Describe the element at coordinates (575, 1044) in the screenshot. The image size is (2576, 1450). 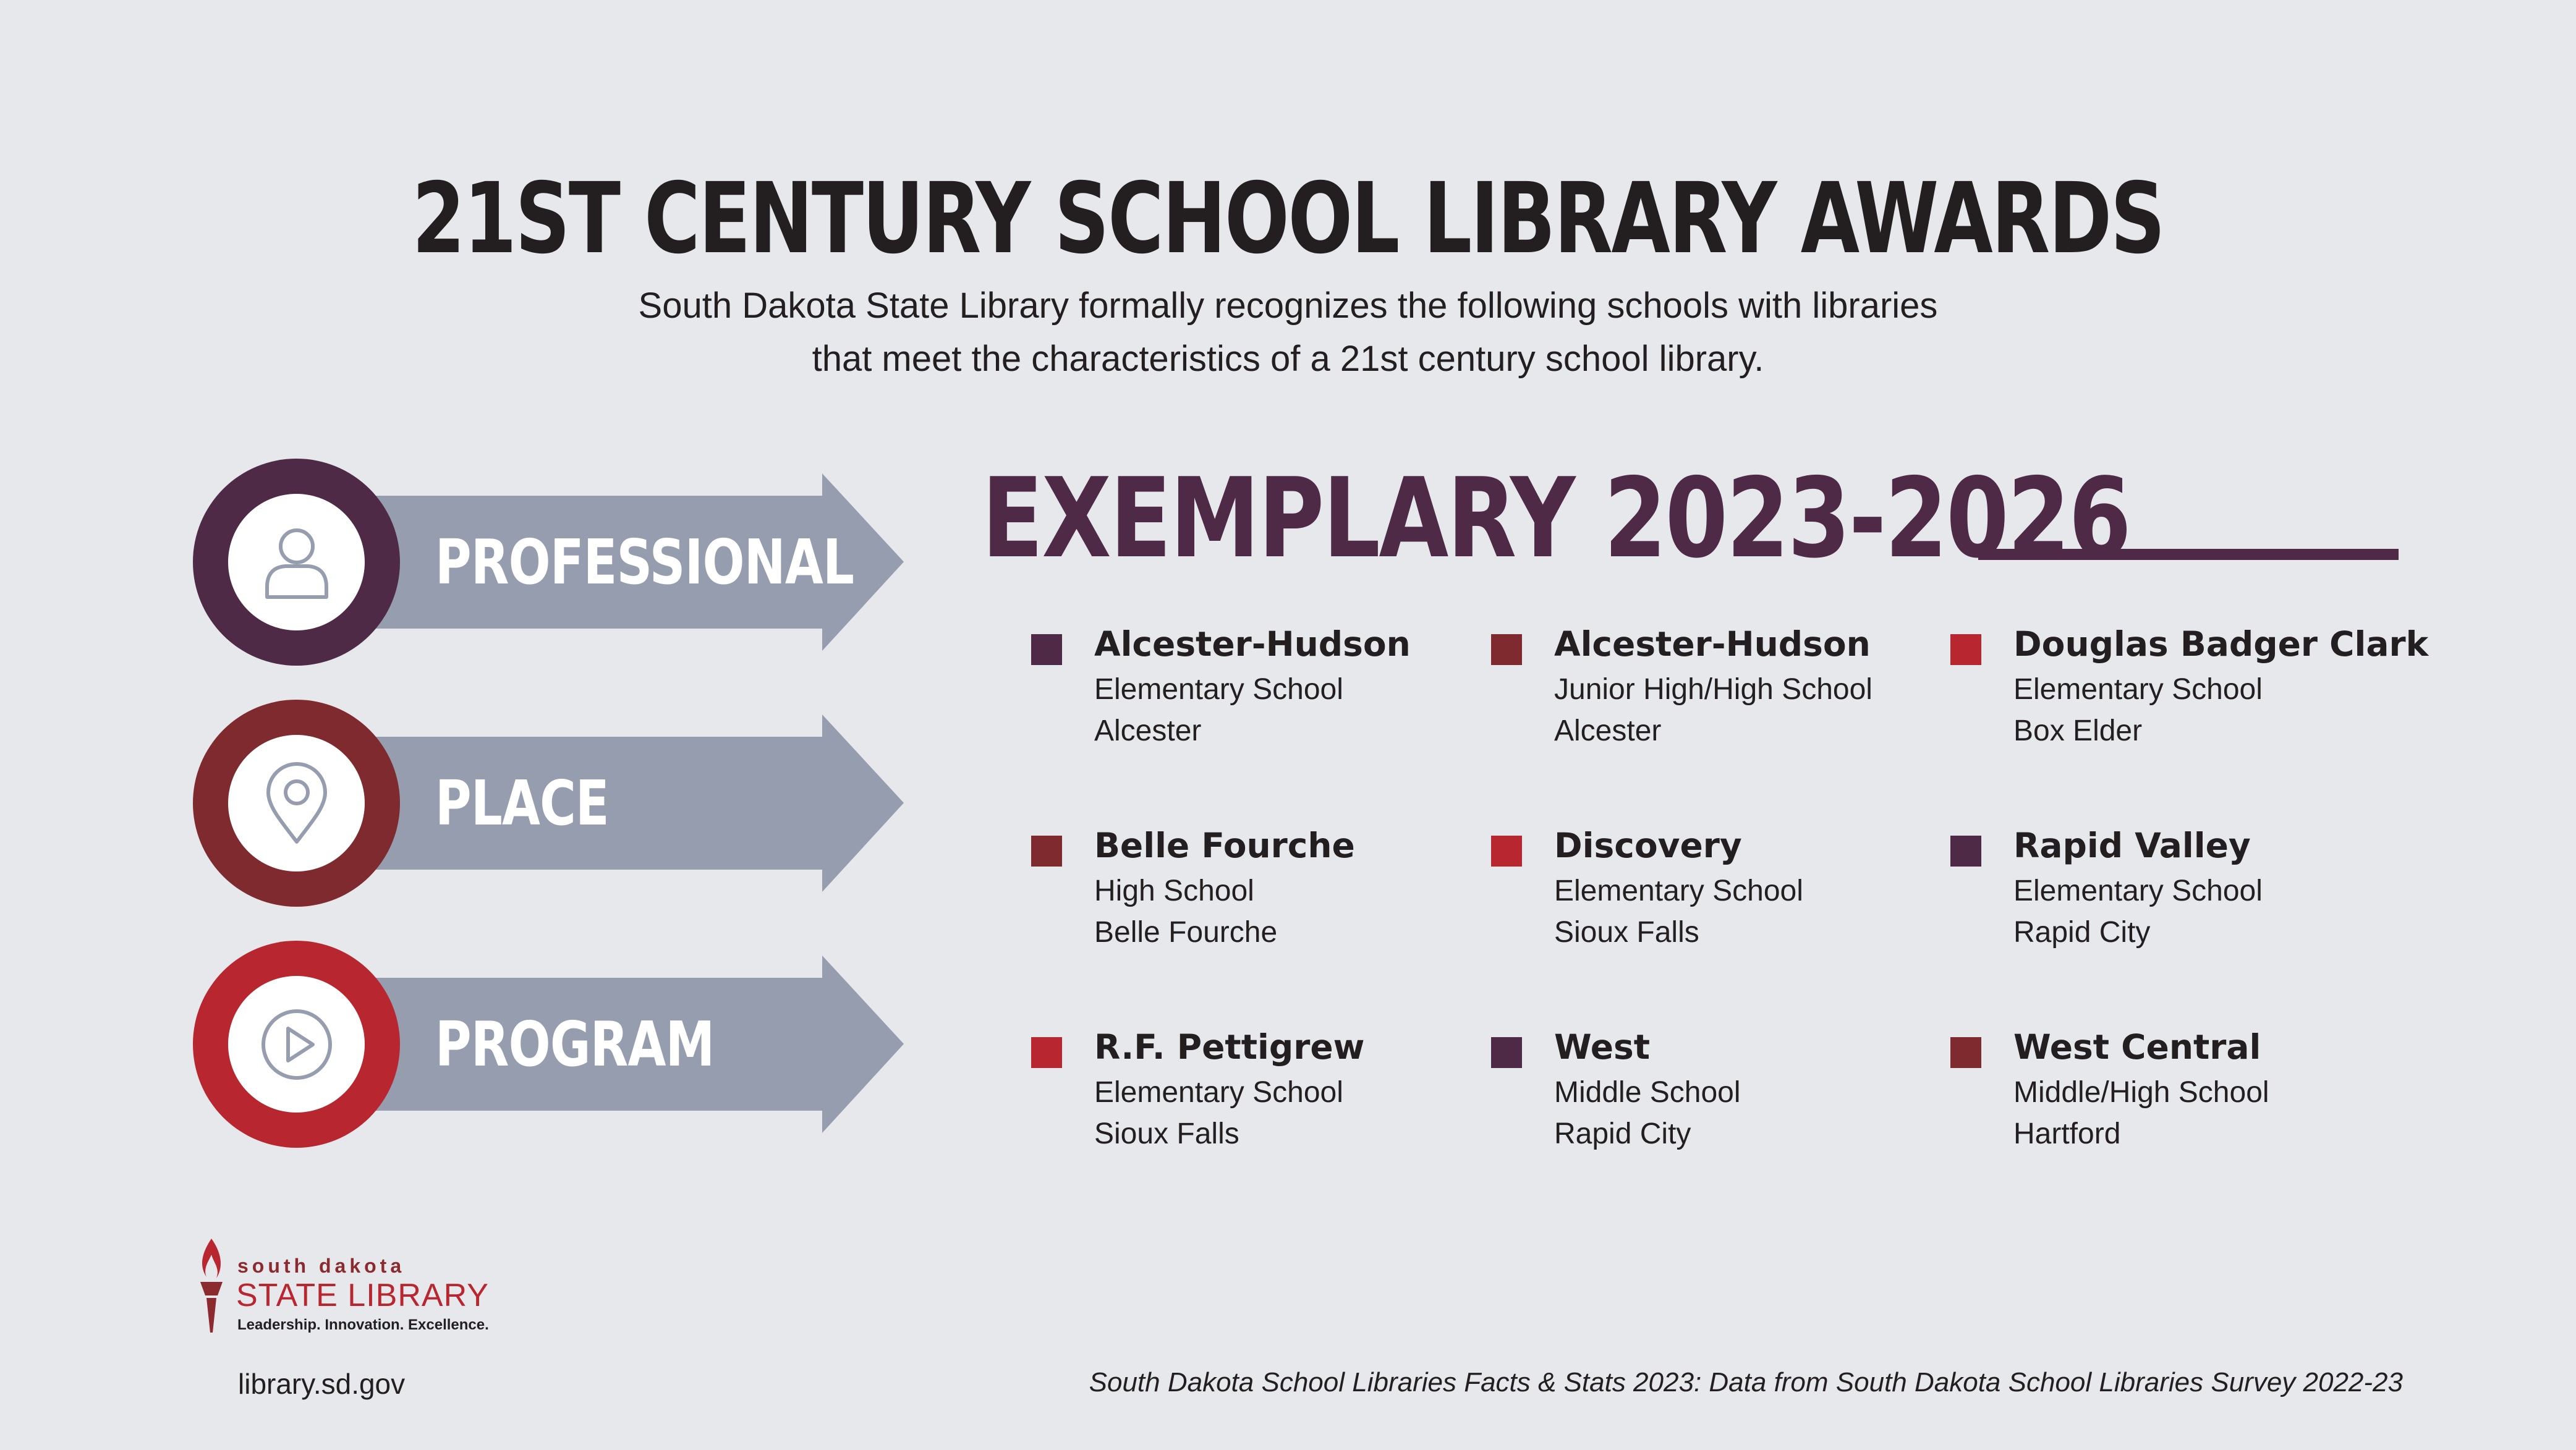
I see `pillar-label: PROGRAM` at that location.